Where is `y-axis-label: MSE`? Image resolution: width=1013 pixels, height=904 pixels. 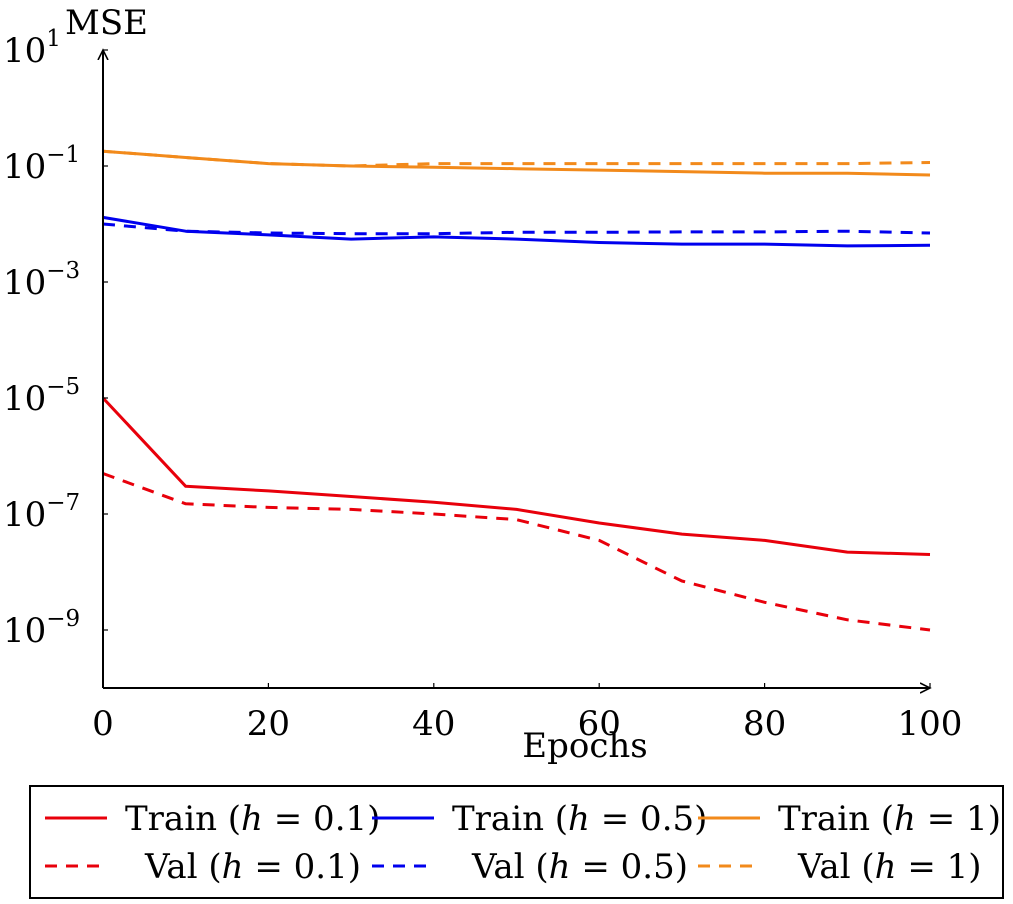 y-axis-label: MSE is located at coordinates (106, 23).